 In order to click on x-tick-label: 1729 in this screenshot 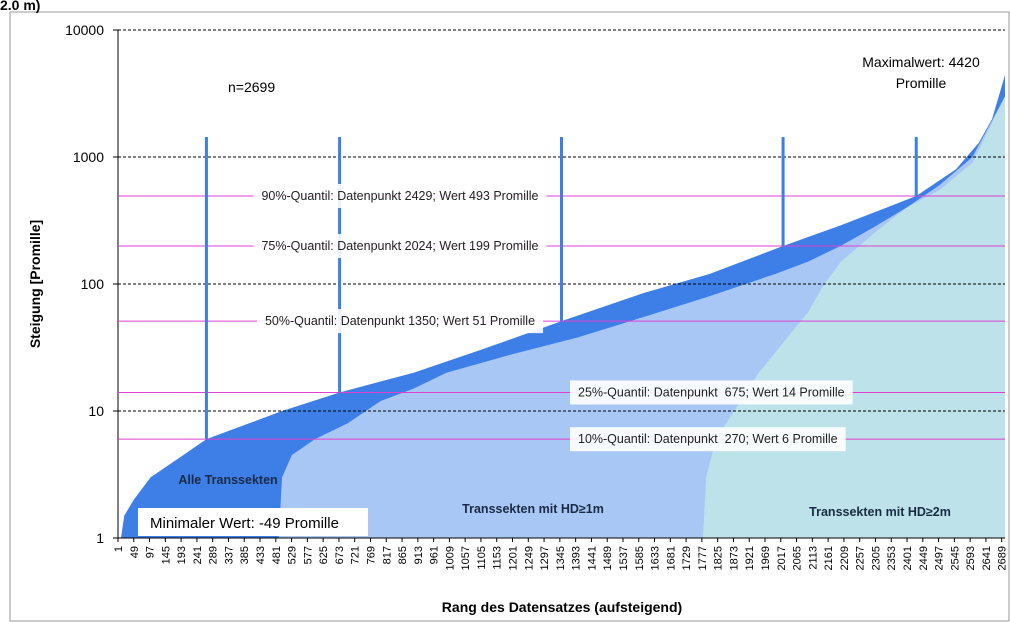, I will do `click(687, 558)`.